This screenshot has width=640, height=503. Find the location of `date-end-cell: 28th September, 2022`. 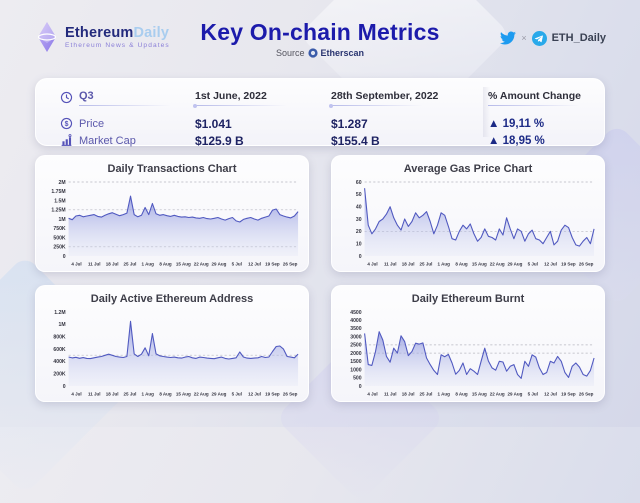

date-end-cell: 28th September, 2022 is located at coordinates (408, 101).